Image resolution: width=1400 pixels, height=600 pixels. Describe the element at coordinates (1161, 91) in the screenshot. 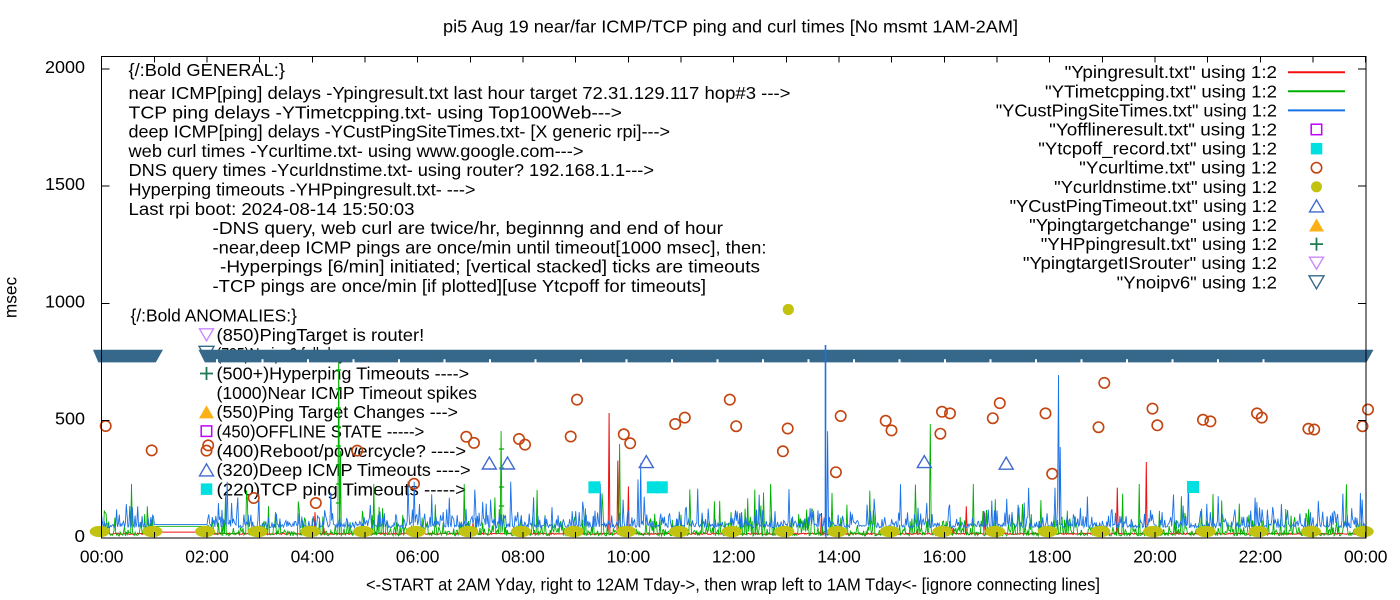

I see `svg-text: "YTimetcpping.txt" using 1:2` at that location.